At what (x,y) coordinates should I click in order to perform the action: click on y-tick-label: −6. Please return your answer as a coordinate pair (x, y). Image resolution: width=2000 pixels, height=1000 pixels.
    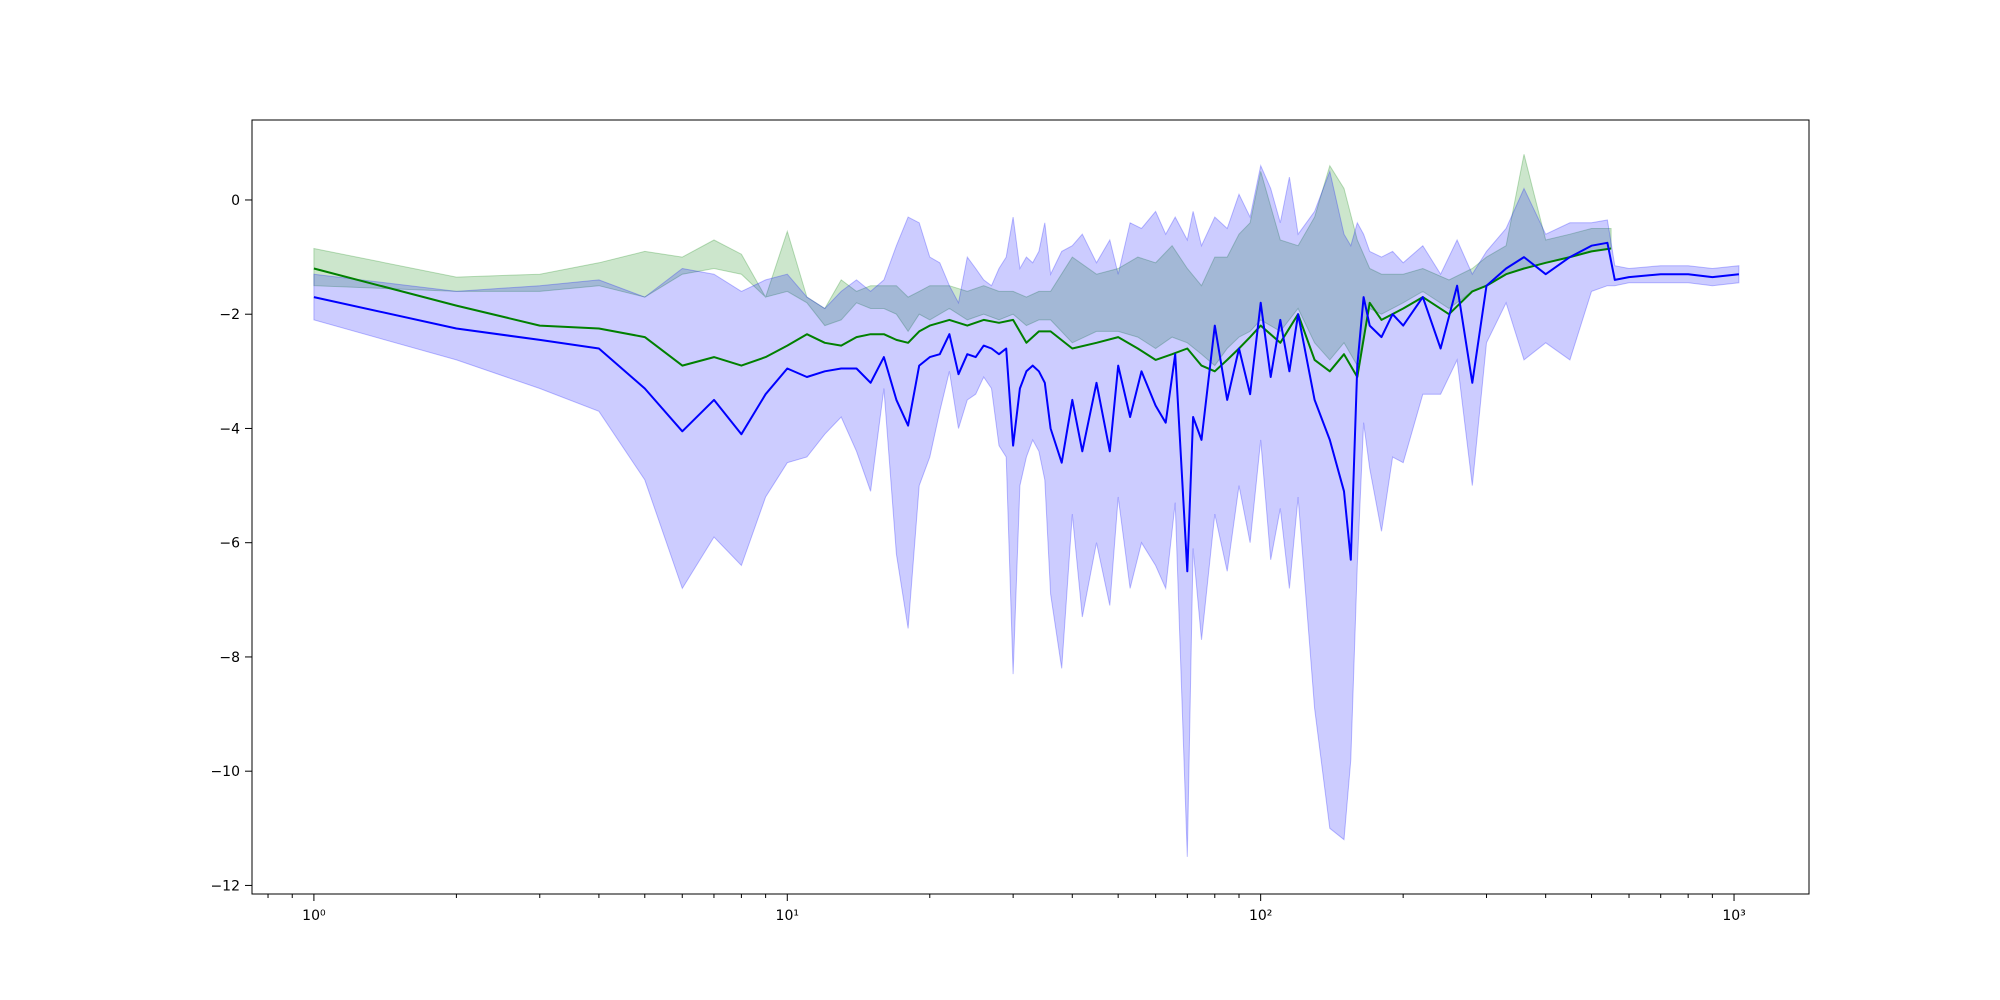
    Looking at the image, I should click on (229, 544).